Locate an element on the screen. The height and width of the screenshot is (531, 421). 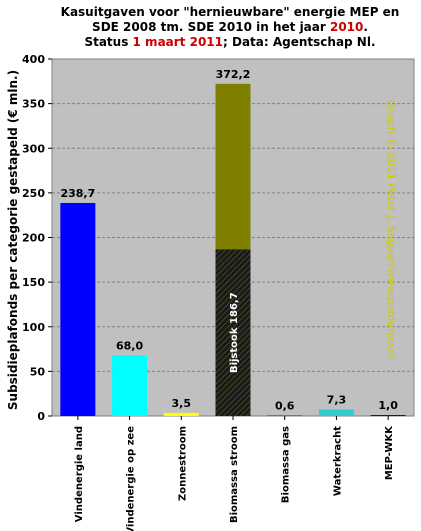
title-line2-suffix: . is located at coordinates (365, 27).